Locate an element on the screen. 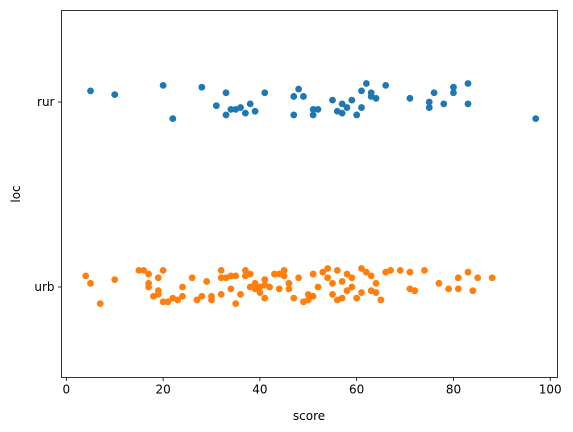  x-tick-label: 80 is located at coordinates (453, 390).